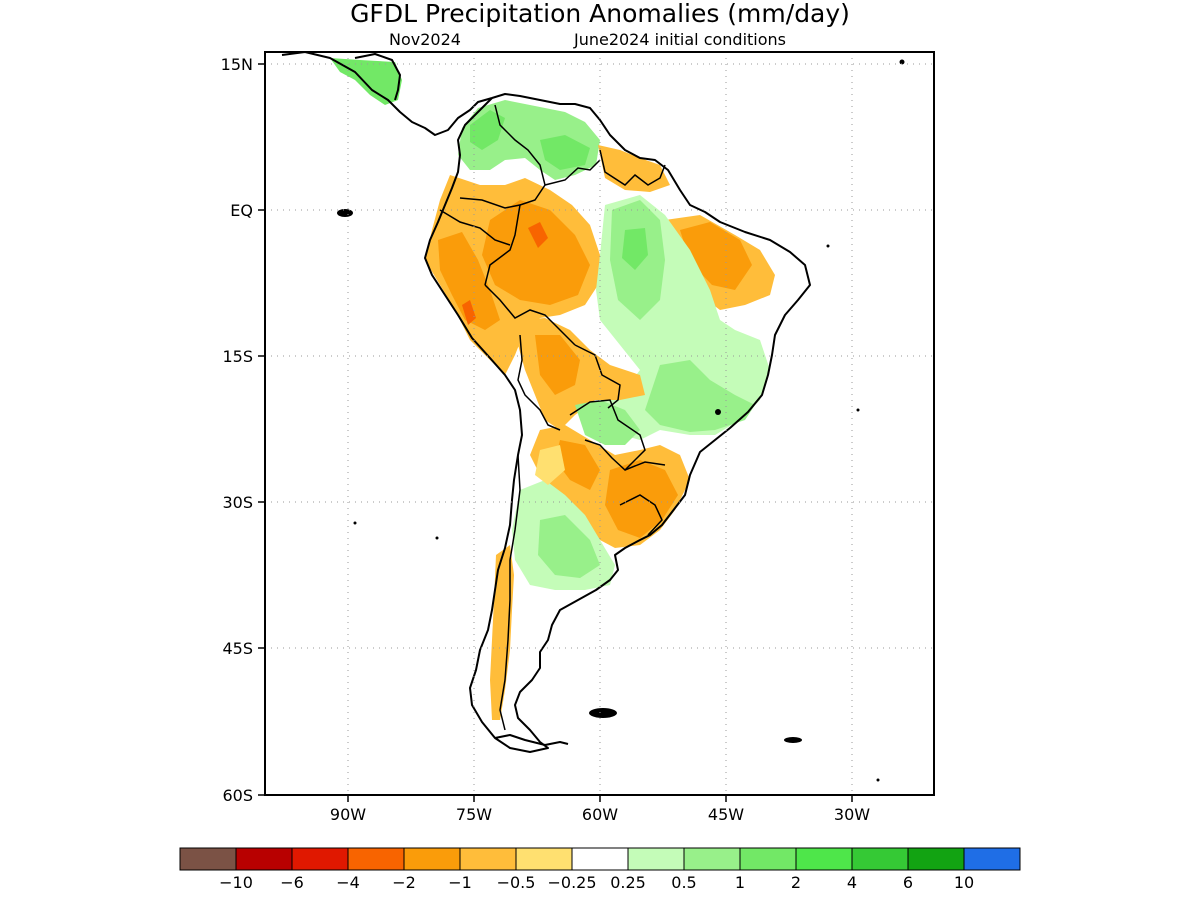 Image resolution: width=1200 pixels, height=900 pixels. What do you see at coordinates (641, 515) in the screenshot?
I see `border-uruguay` at bounding box center [641, 515].